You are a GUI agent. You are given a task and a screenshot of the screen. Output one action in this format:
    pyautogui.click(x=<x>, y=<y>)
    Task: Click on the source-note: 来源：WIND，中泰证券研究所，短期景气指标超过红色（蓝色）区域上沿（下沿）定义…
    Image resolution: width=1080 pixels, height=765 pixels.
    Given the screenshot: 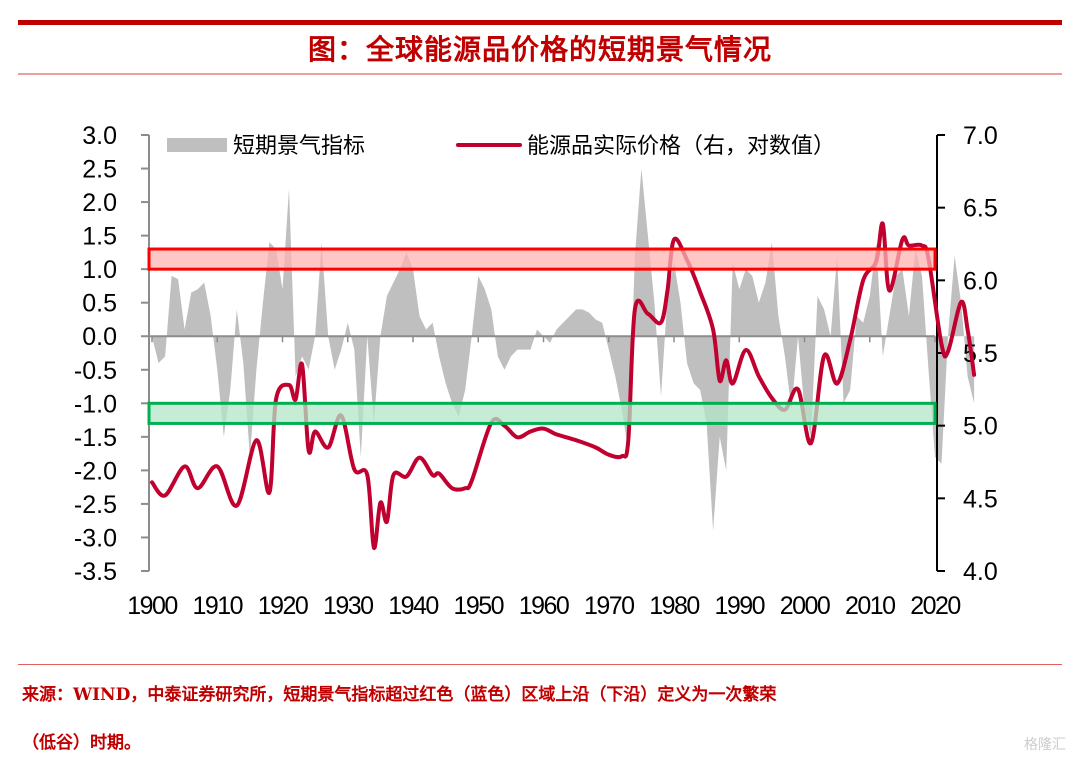 What is the action you would take?
    pyautogui.click(x=399, y=695)
    